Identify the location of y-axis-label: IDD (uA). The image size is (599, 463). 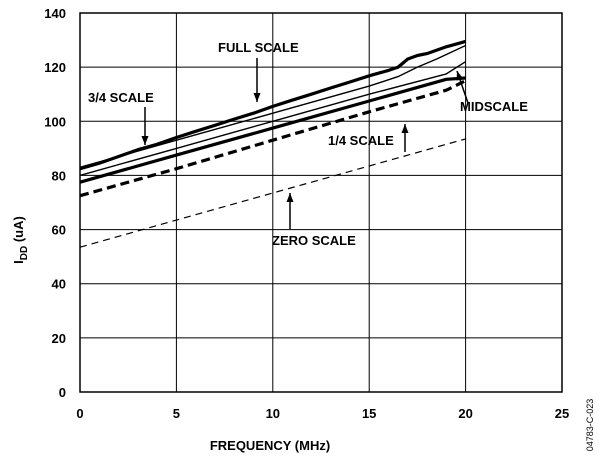
(20, 240).